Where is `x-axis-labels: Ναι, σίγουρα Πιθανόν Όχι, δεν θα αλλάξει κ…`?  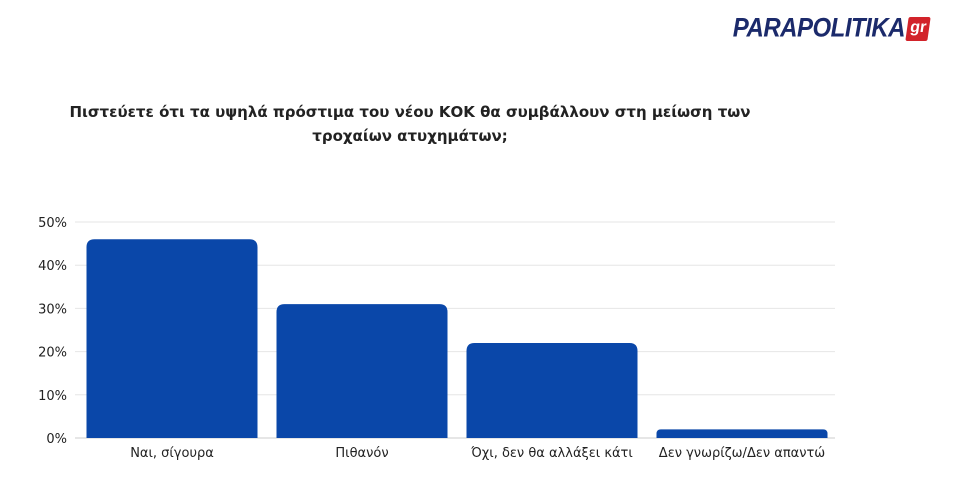
x-axis-labels: Ναι, σίγουρα Πιθανόν Όχι, δεν θα αλλάξει κ… is located at coordinates (477, 453).